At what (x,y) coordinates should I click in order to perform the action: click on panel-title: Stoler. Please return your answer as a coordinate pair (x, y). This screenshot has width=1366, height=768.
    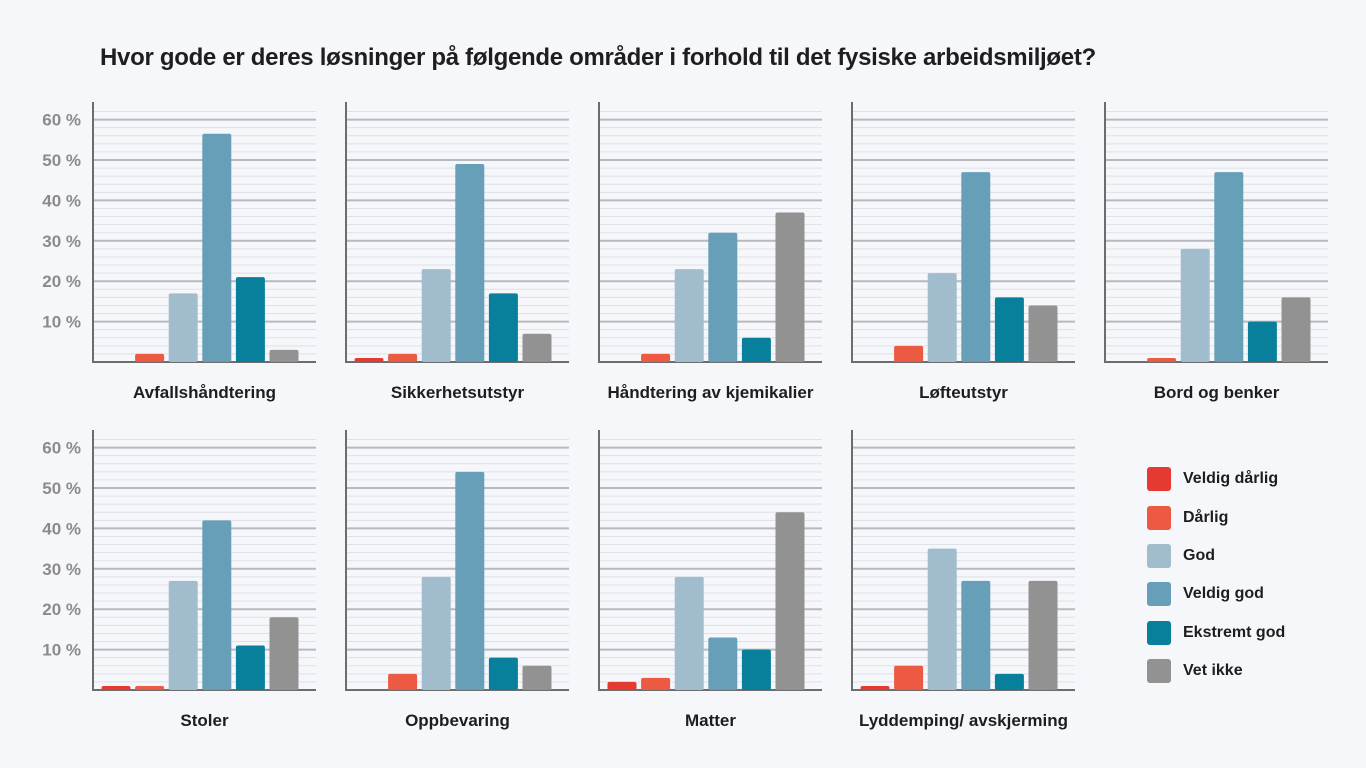
    Looking at the image, I should click on (204, 720).